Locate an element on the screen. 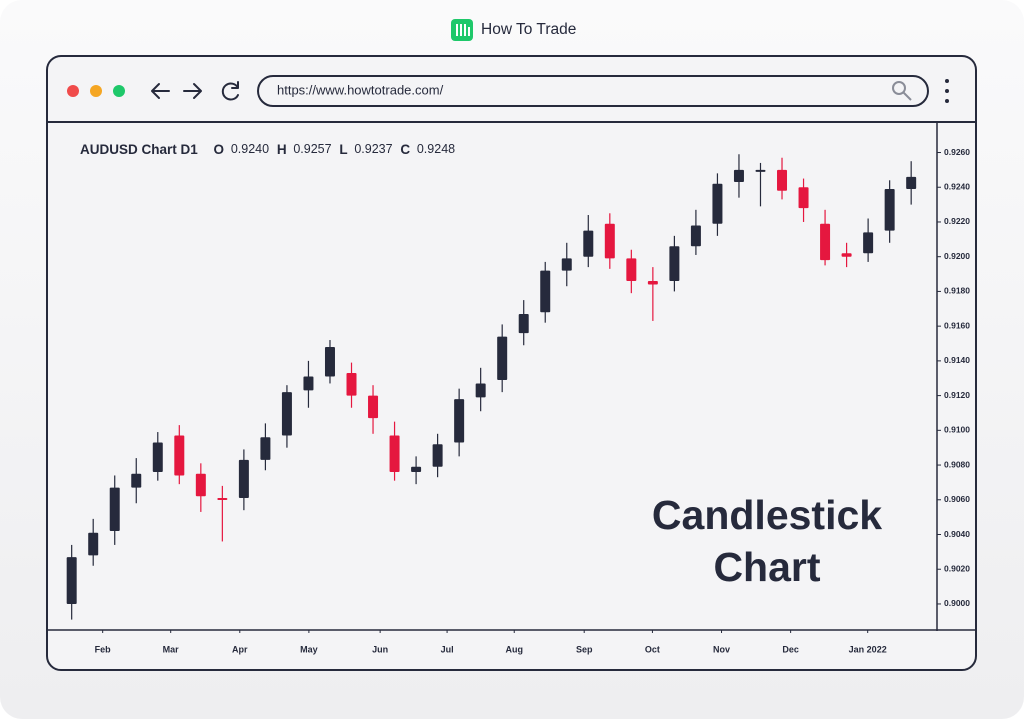 The image size is (1024, 724). ohlc-key: H is located at coordinates (282, 149).